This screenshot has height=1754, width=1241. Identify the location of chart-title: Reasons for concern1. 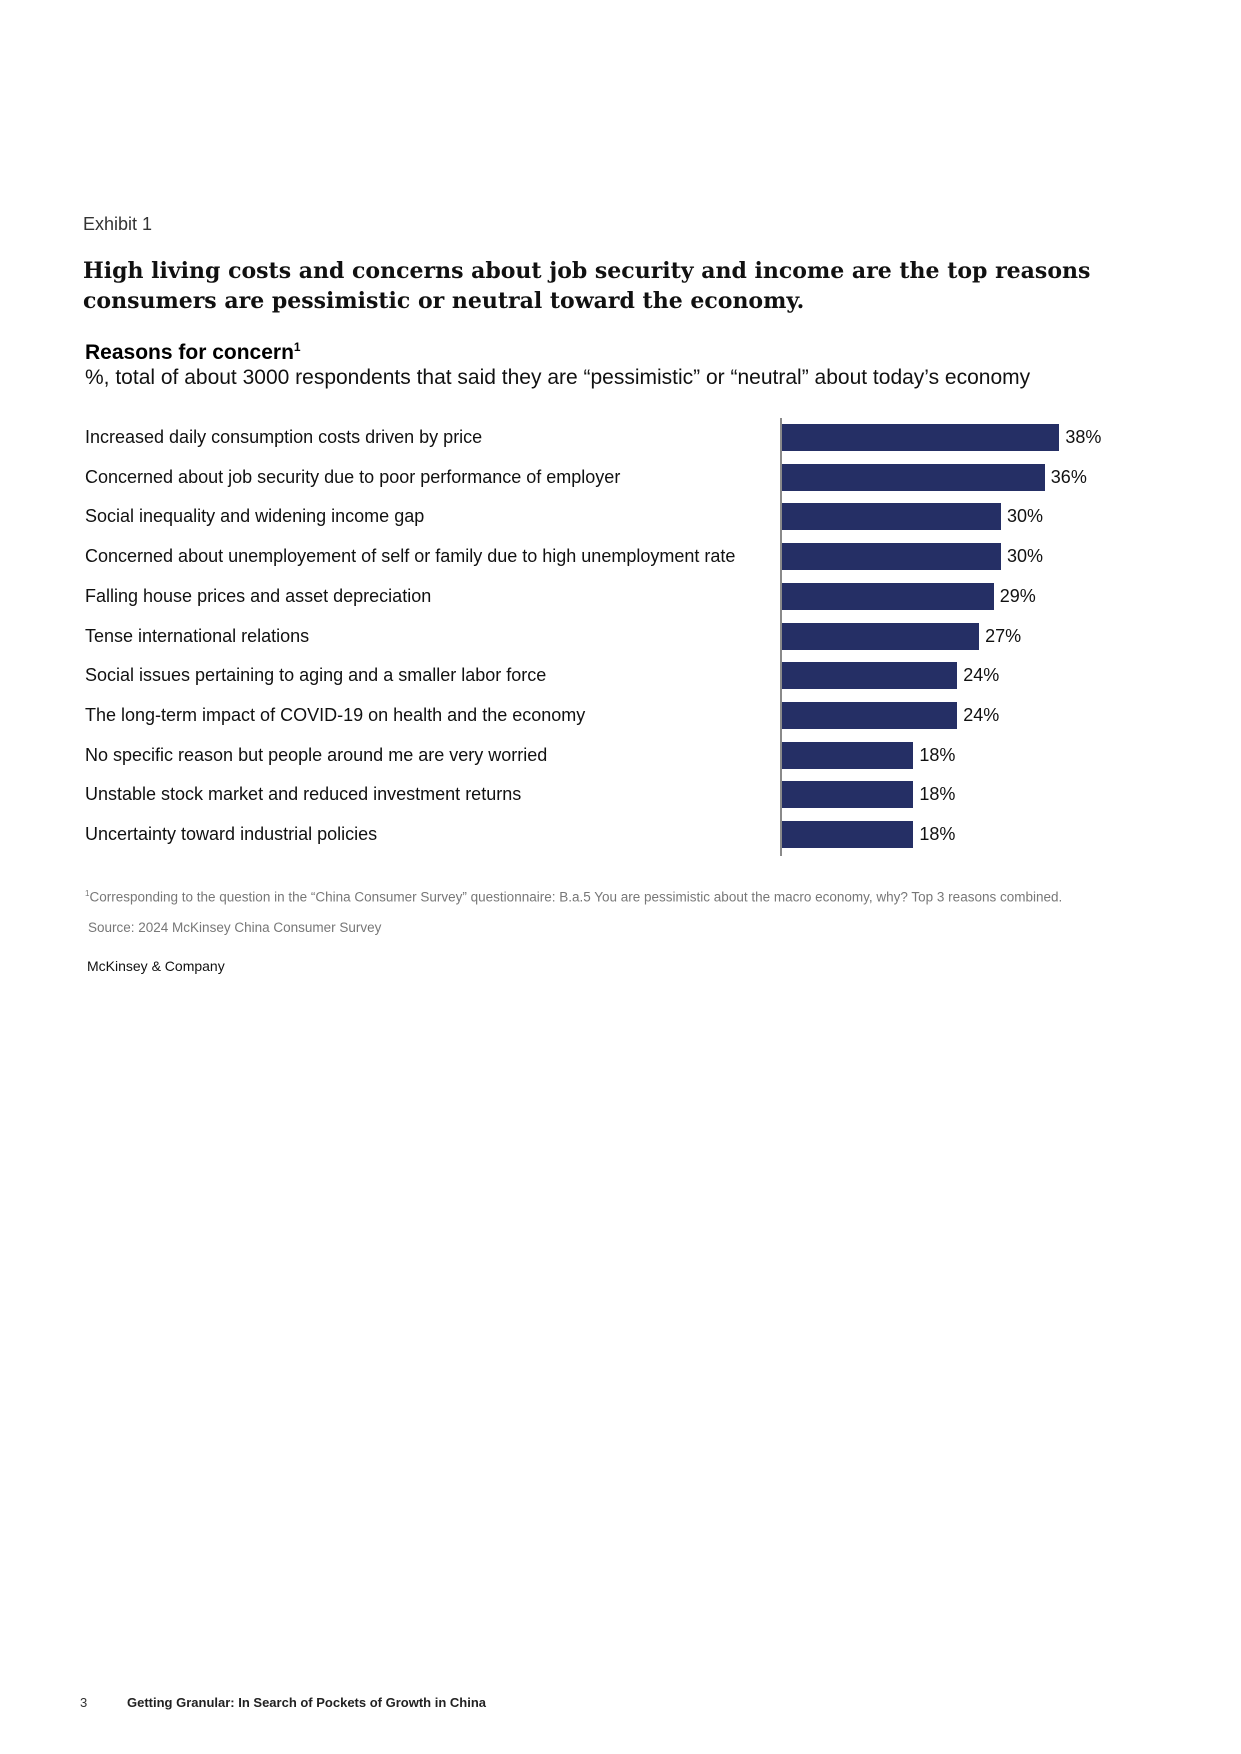
(193, 352).